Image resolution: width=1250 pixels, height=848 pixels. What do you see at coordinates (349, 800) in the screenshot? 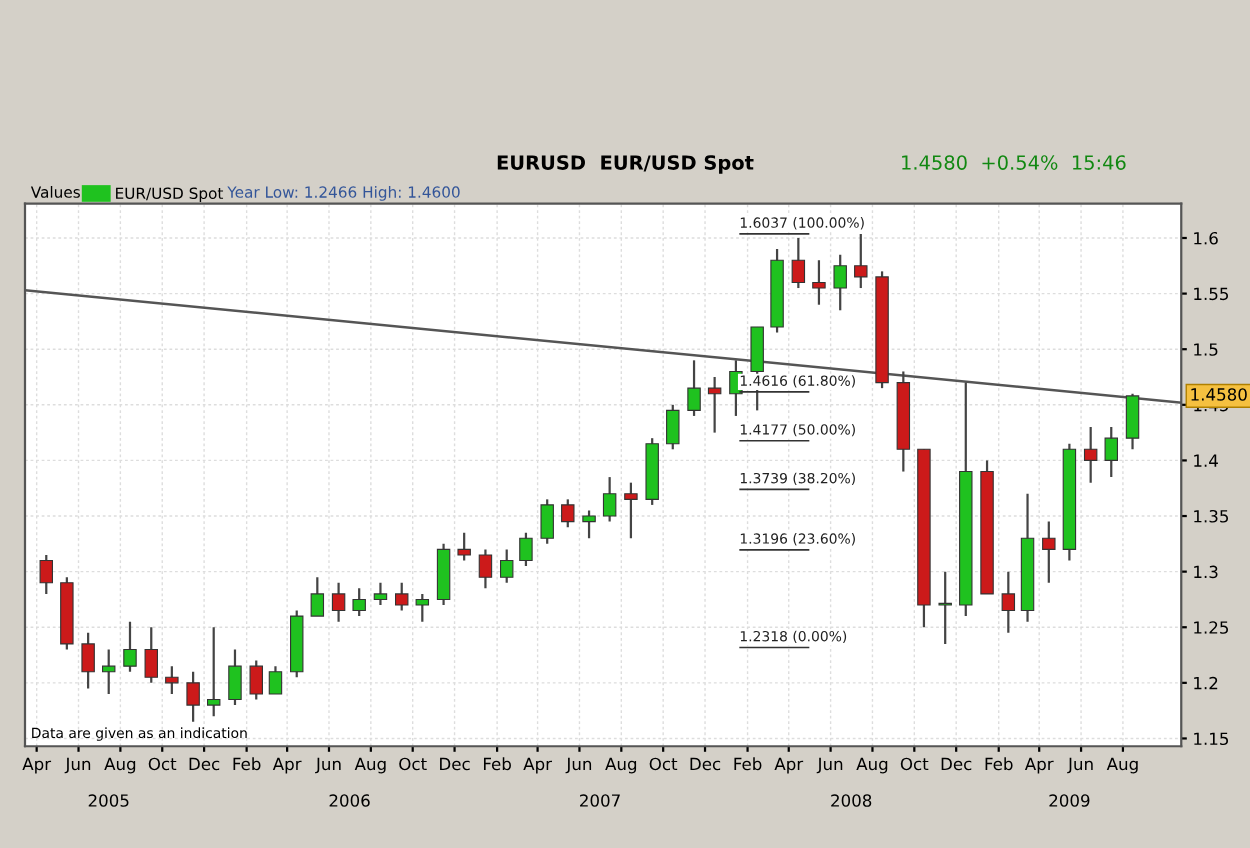
I see `x2-tick-label: 2006` at bounding box center [349, 800].